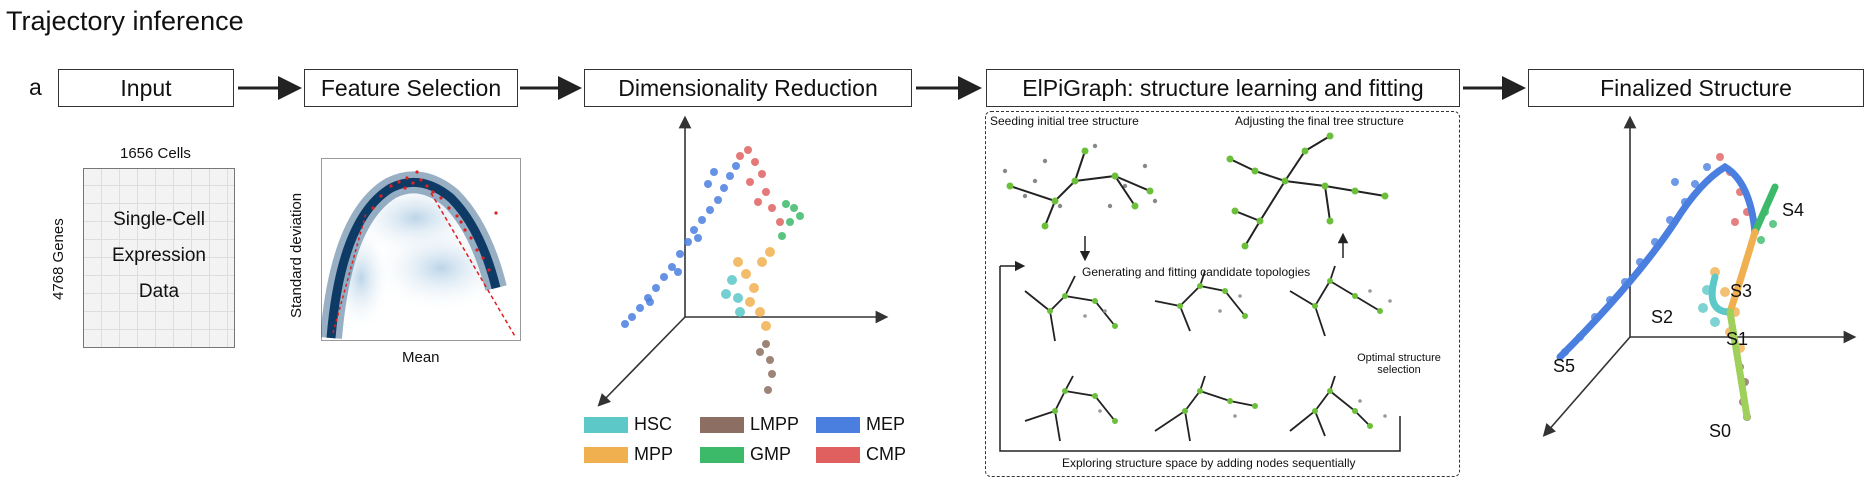 Image resolution: width=1870 pixels, height=494 pixels. I want to click on optimal-label-line-1: Optimal structure, so click(1399, 358).